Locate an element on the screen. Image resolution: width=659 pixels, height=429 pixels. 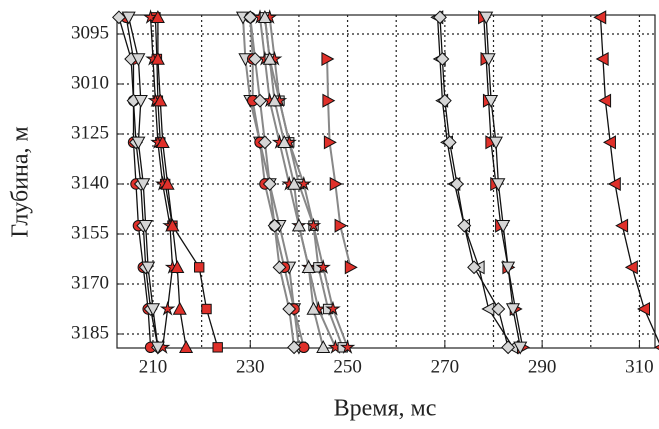
y-tick-label: 3170 is located at coordinates (90, 282).